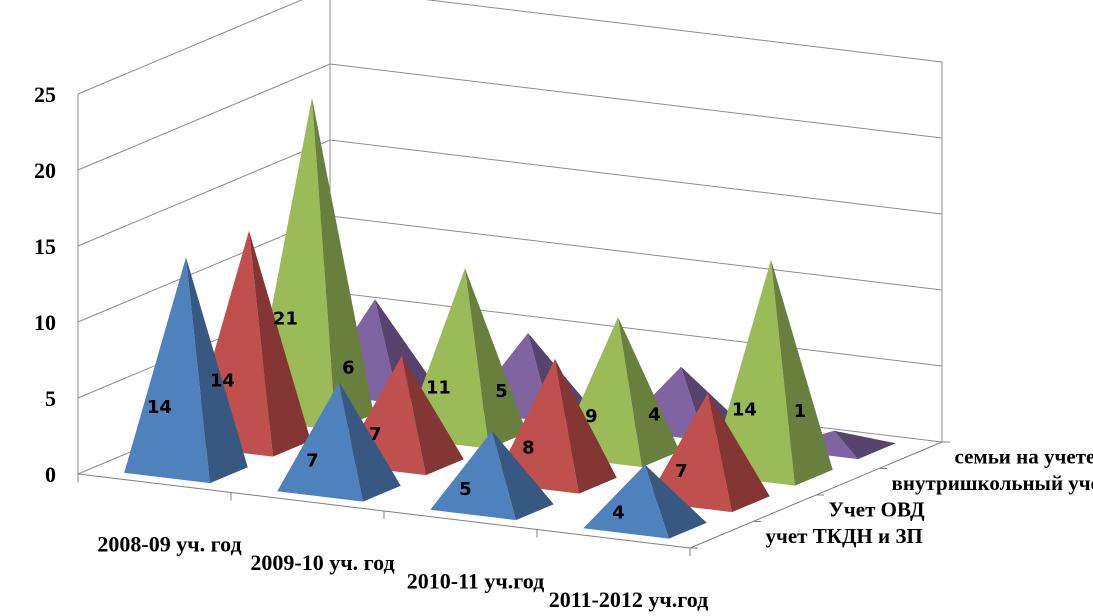 The image size is (1093, 616). Describe the element at coordinates (322, 562) in the screenshot. I see `category-label: 2009-10 уч. год` at that location.